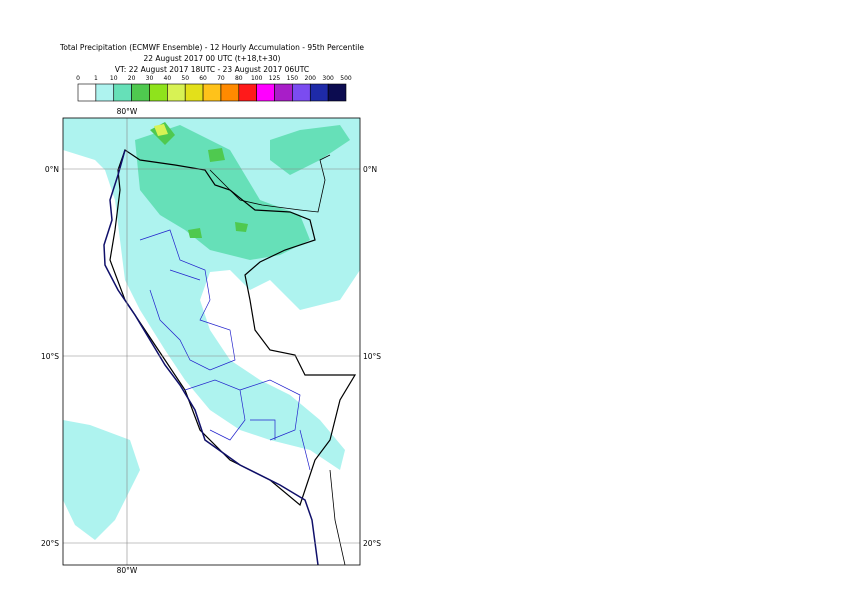  I want to click on colorbar-label: 50, so click(185, 78).